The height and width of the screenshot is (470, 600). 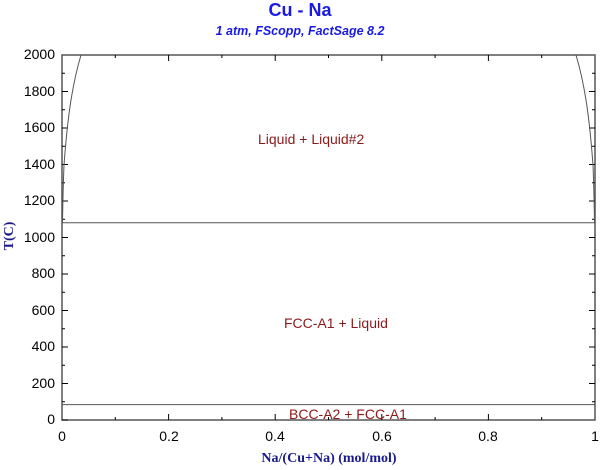 I want to click on ytick-200: 200, so click(x=43, y=383).